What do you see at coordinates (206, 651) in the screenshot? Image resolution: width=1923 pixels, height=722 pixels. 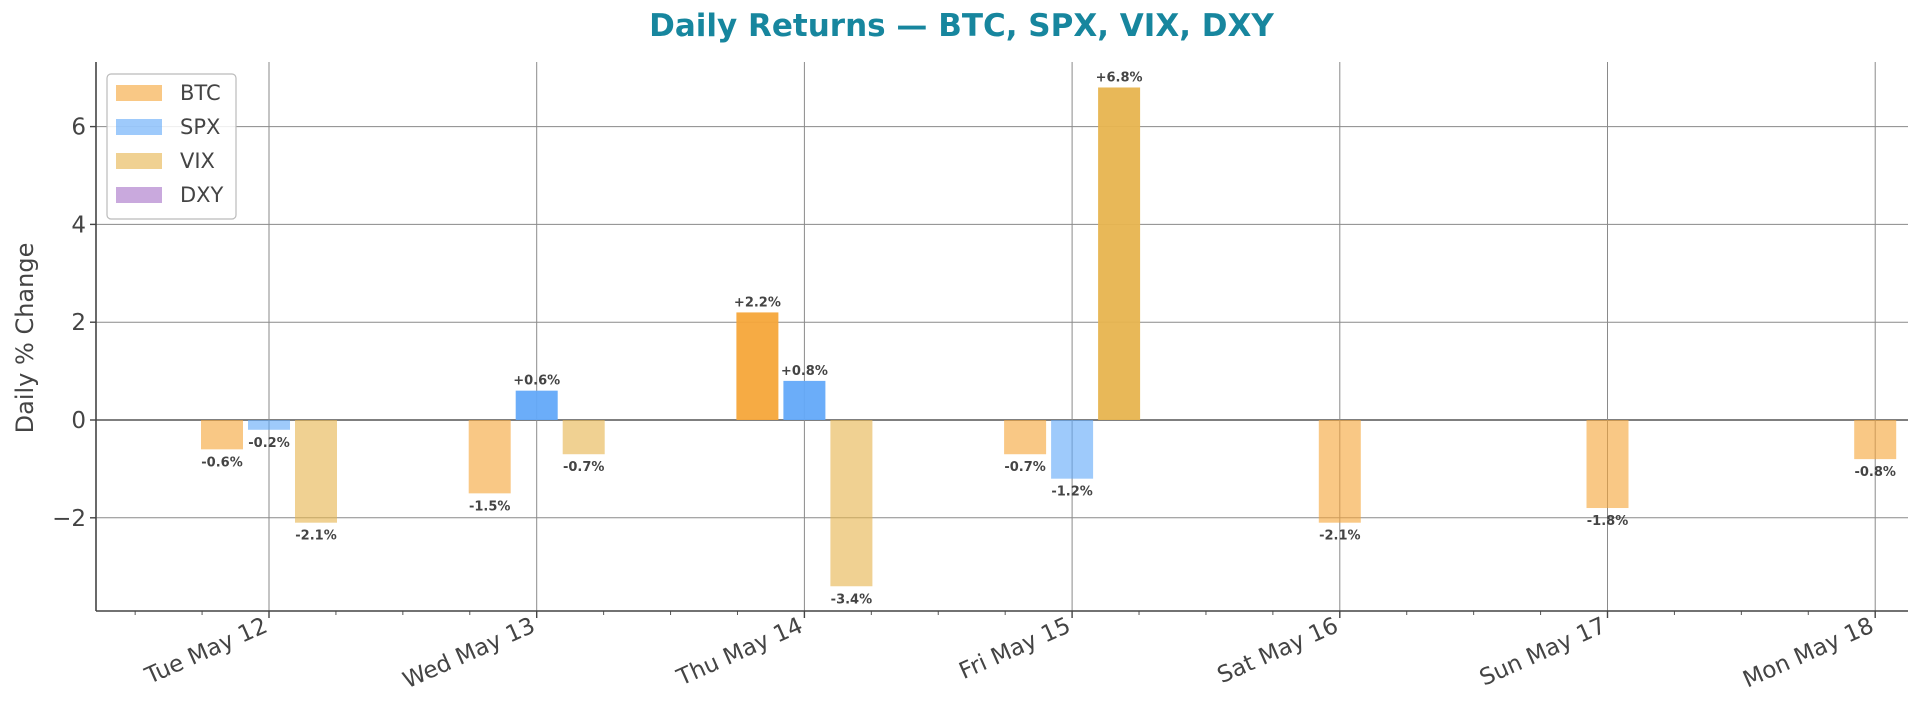 I see `x-tick-label: Tue May 12` at bounding box center [206, 651].